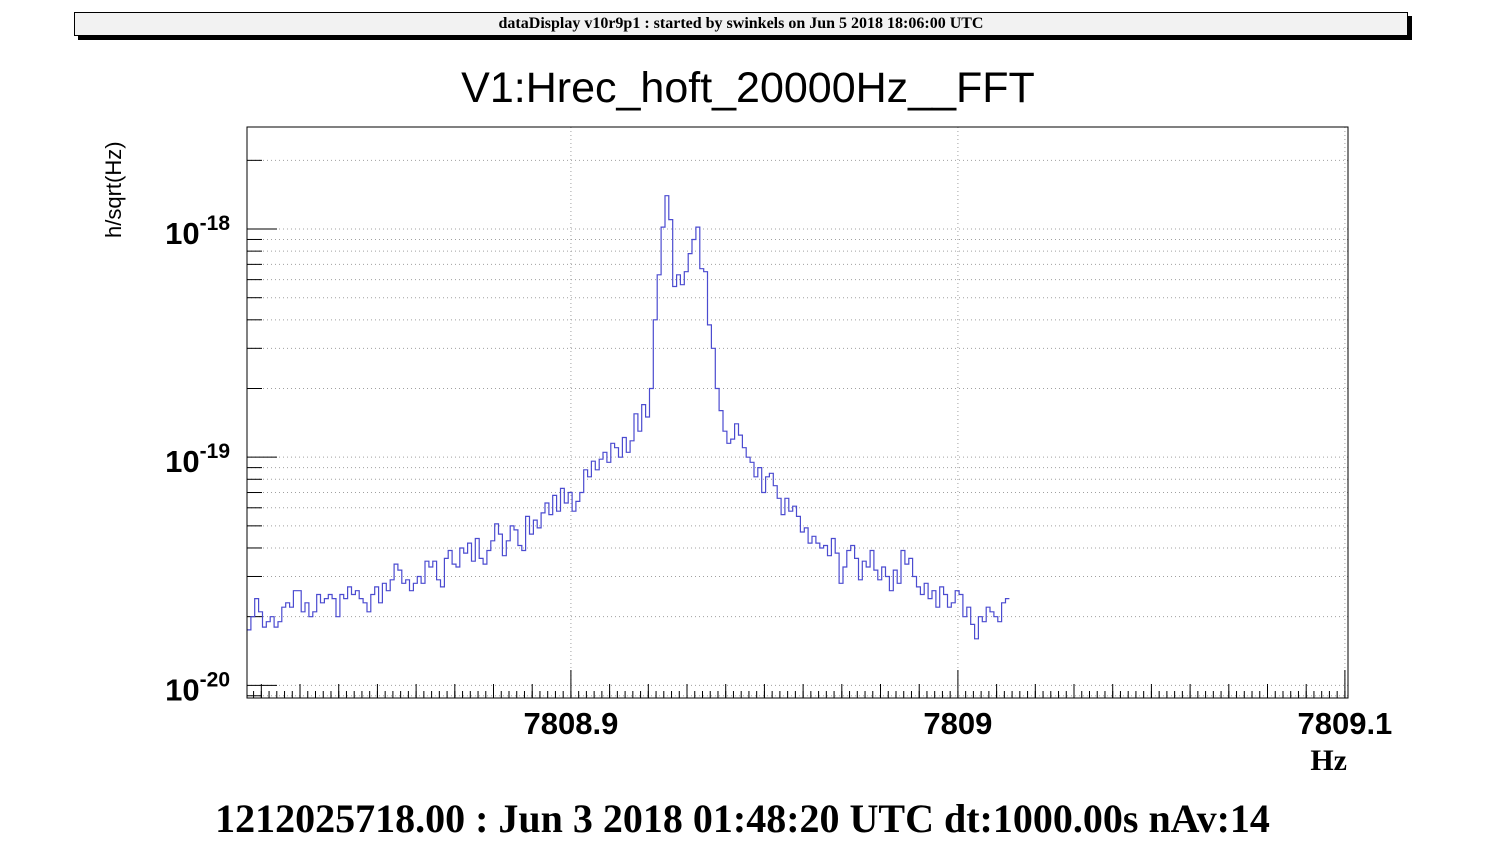 Image resolution: width=1485 pixels, height=856 pixels. I want to click on chart-title: V1:Hrec_hoft_20000Hz__FFT, so click(748, 88).